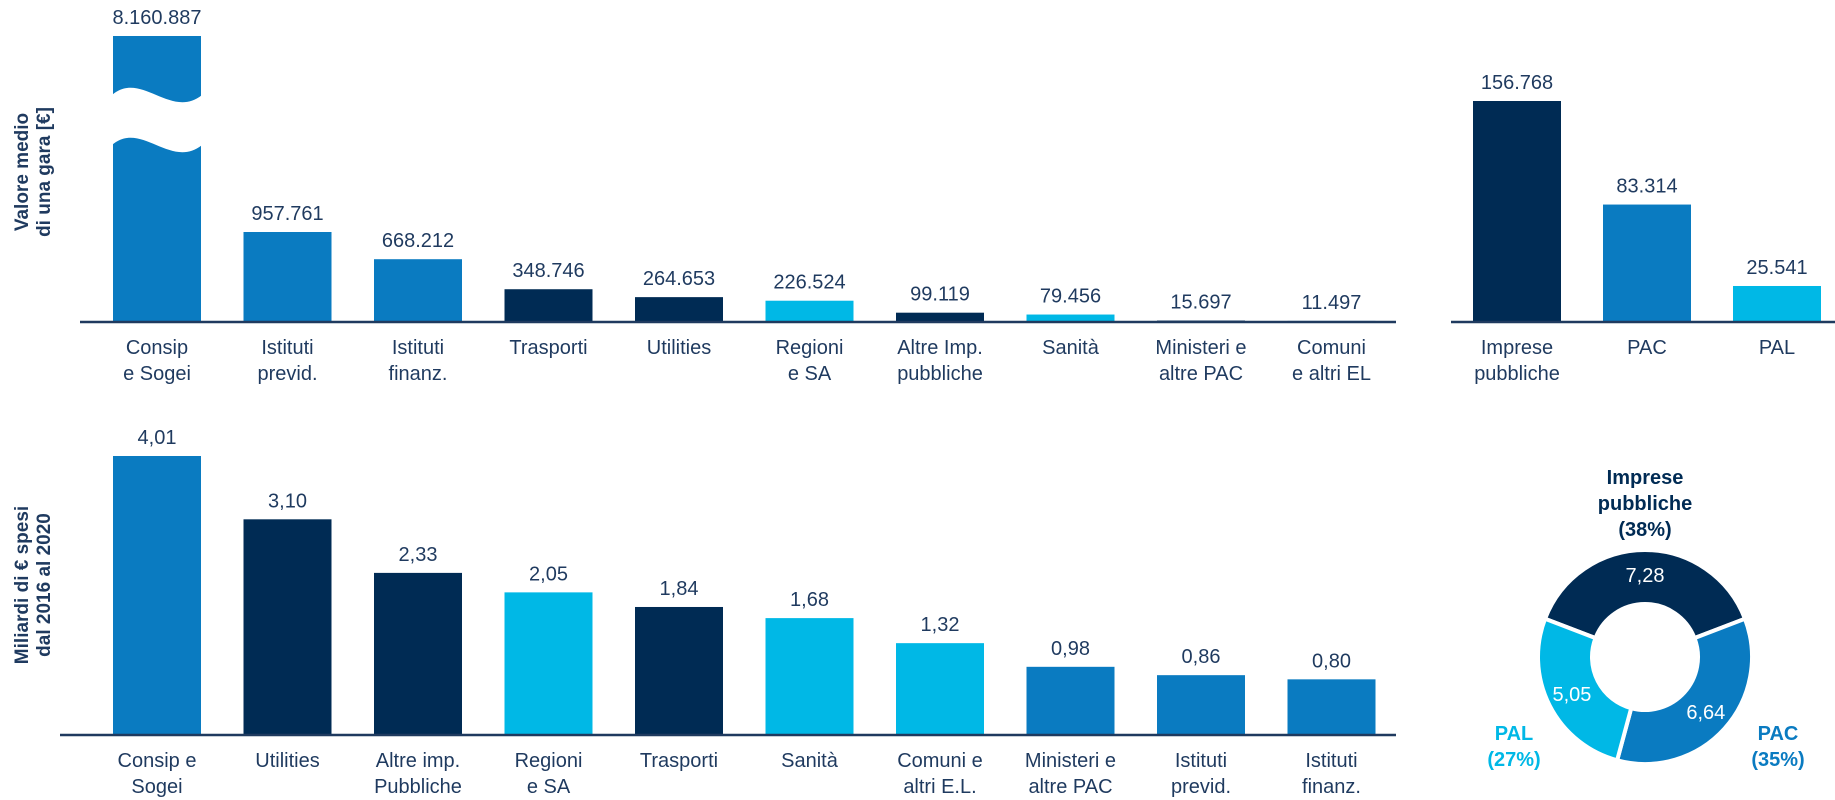 This screenshot has width=1835, height=800. I want to click on axis-break, so click(157, 120).